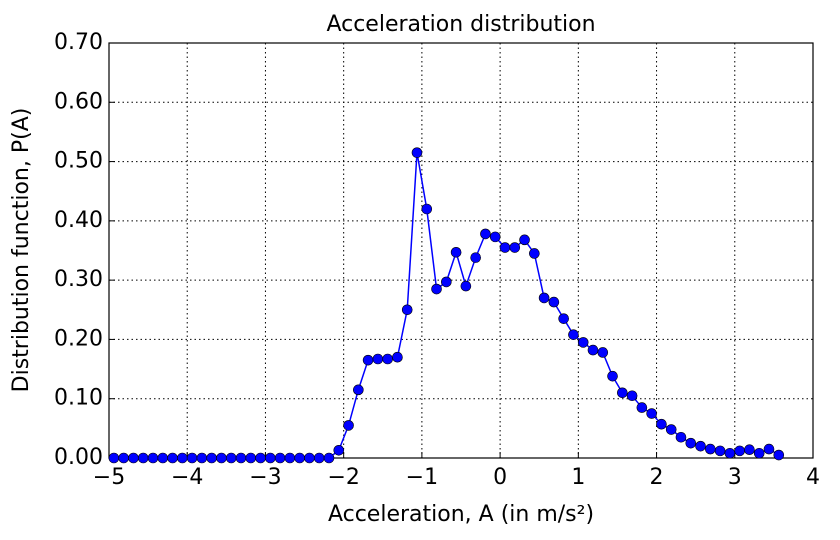  What do you see at coordinates (78, 398) in the screenshot?
I see `y-tick-label: 0.10` at bounding box center [78, 398].